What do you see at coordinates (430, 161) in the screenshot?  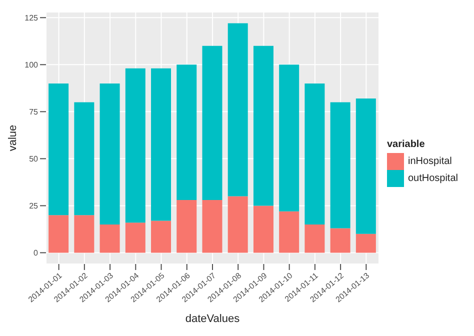 I see `legend-label: inHospital` at bounding box center [430, 161].